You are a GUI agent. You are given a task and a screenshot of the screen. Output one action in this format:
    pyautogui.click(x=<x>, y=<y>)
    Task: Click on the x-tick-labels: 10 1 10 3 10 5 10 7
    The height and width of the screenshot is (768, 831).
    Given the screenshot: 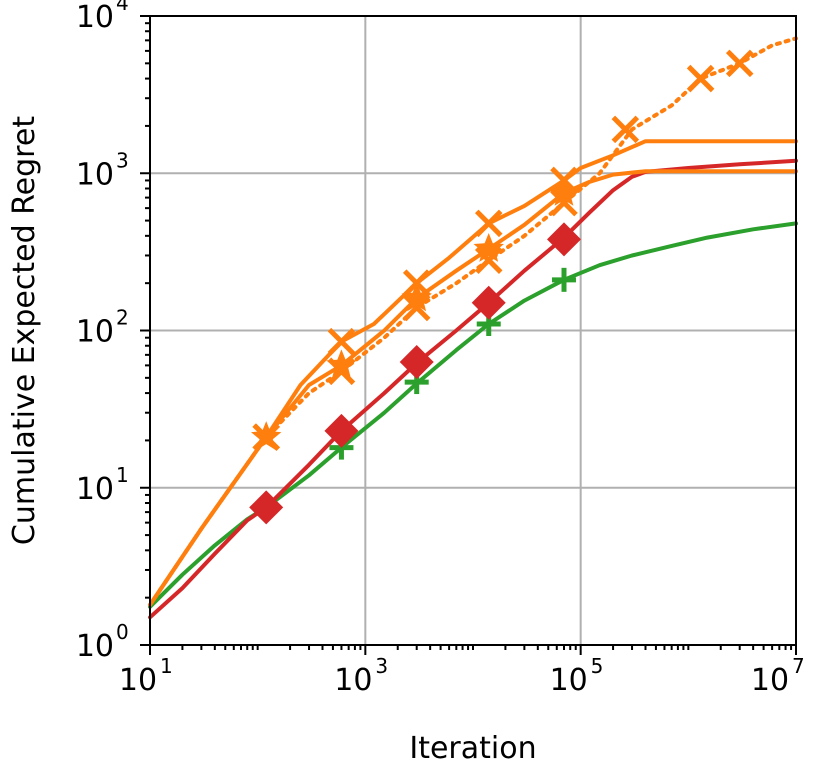 What is the action you would take?
    pyautogui.click(x=462, y=676)
    